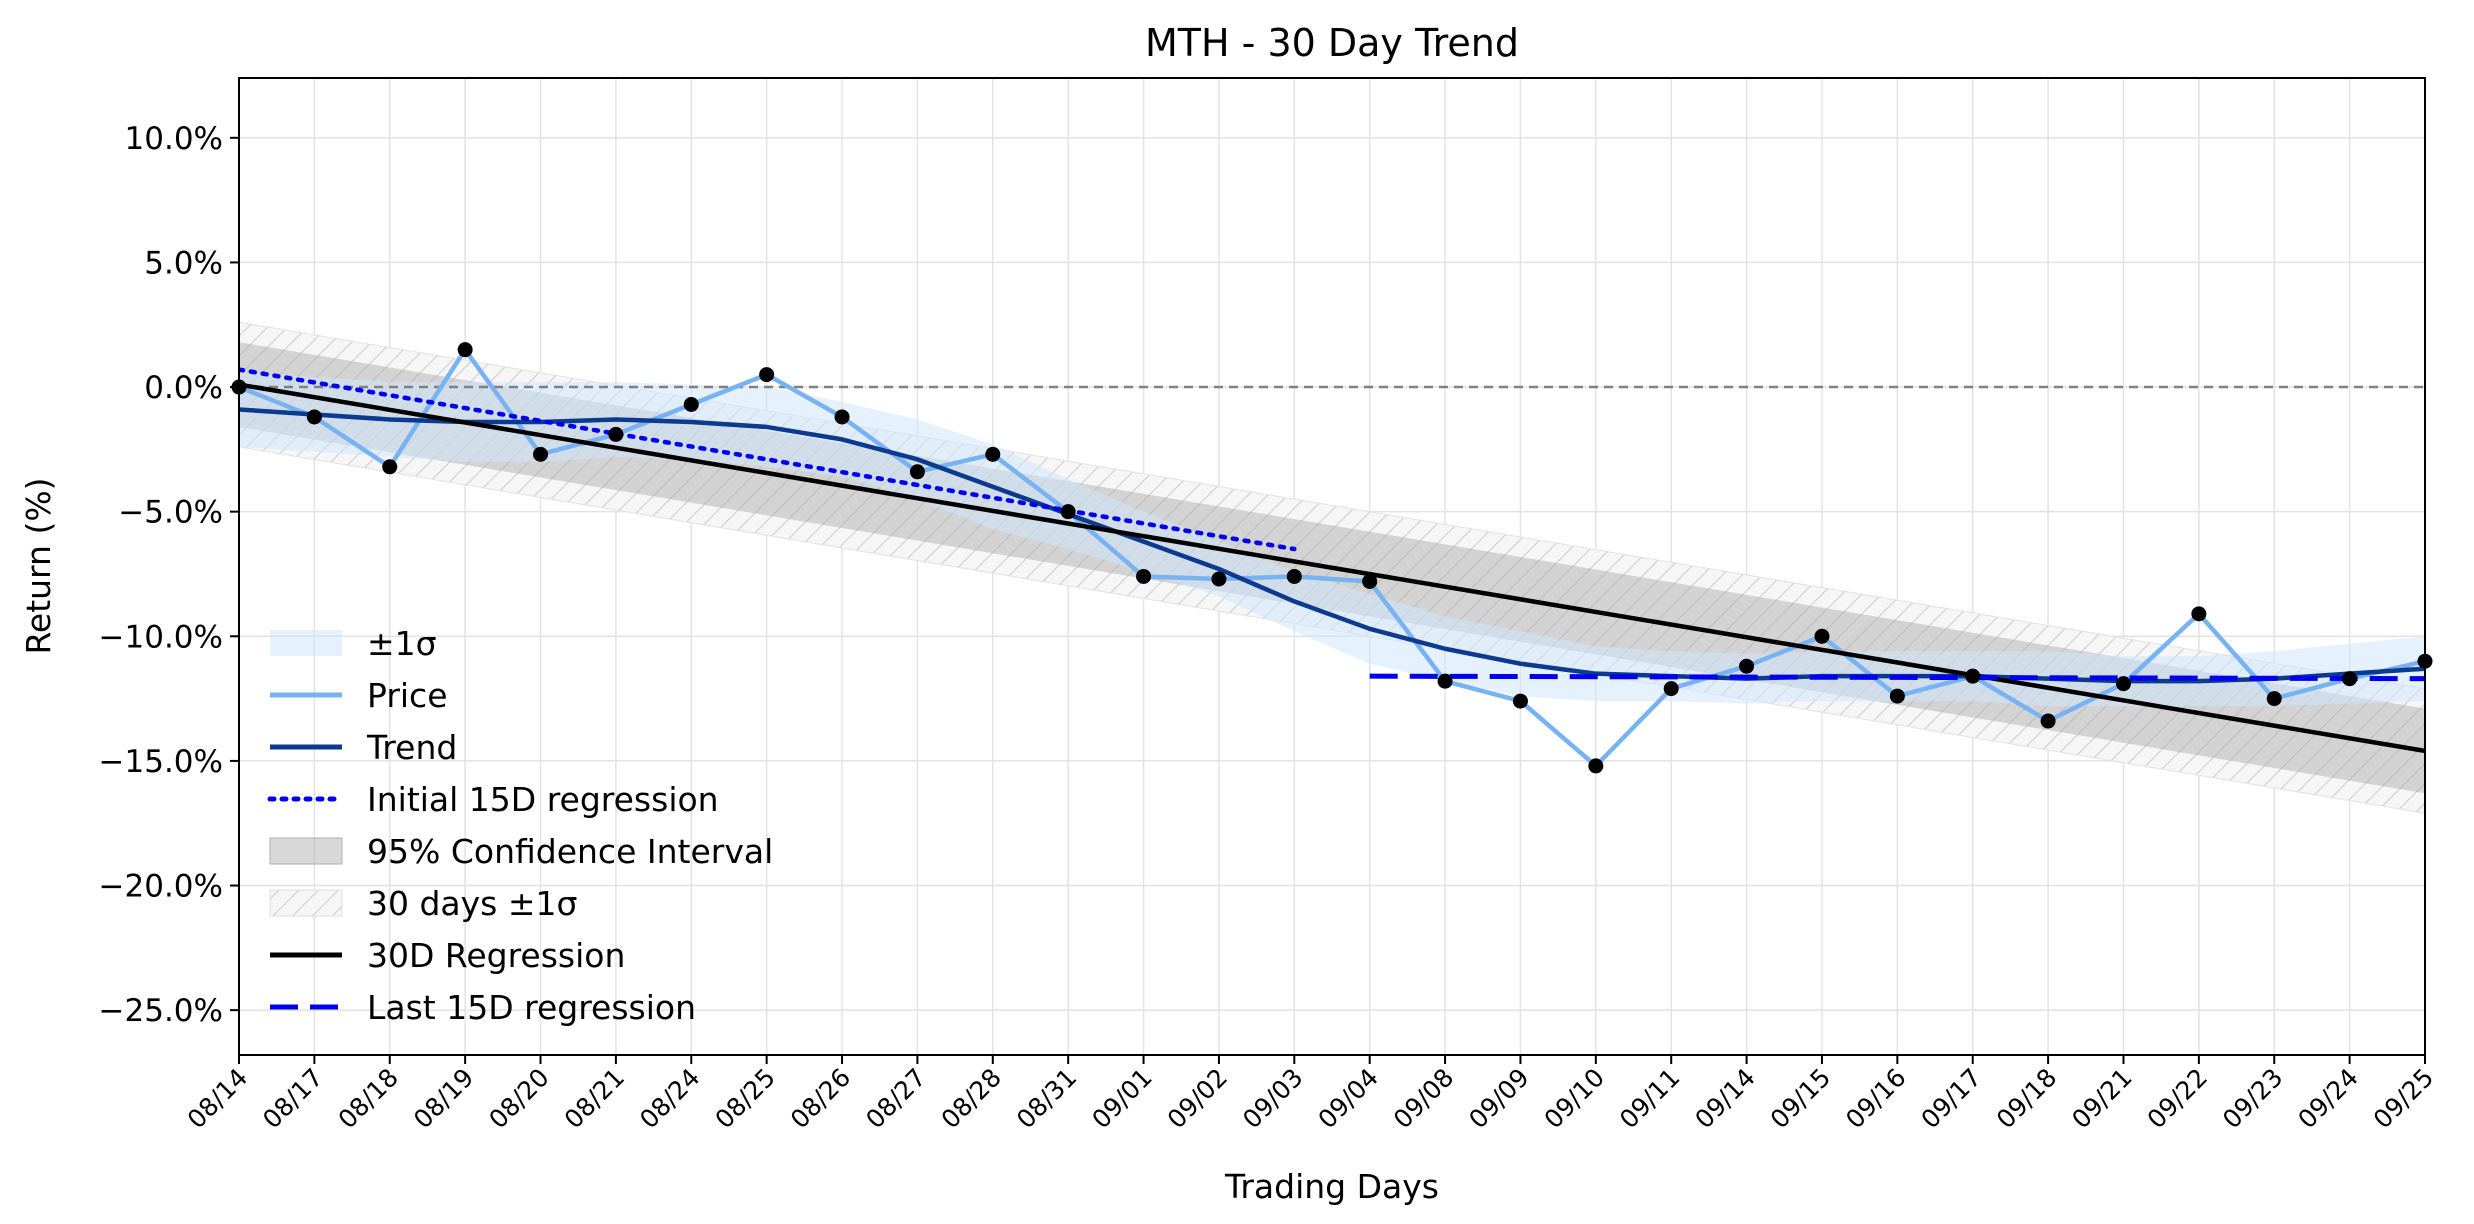  What do you see at coordinates (1423, 1098) in the screenshot?
I see `x-tick-label: 09/08` at bounding box center [1423, 1098].